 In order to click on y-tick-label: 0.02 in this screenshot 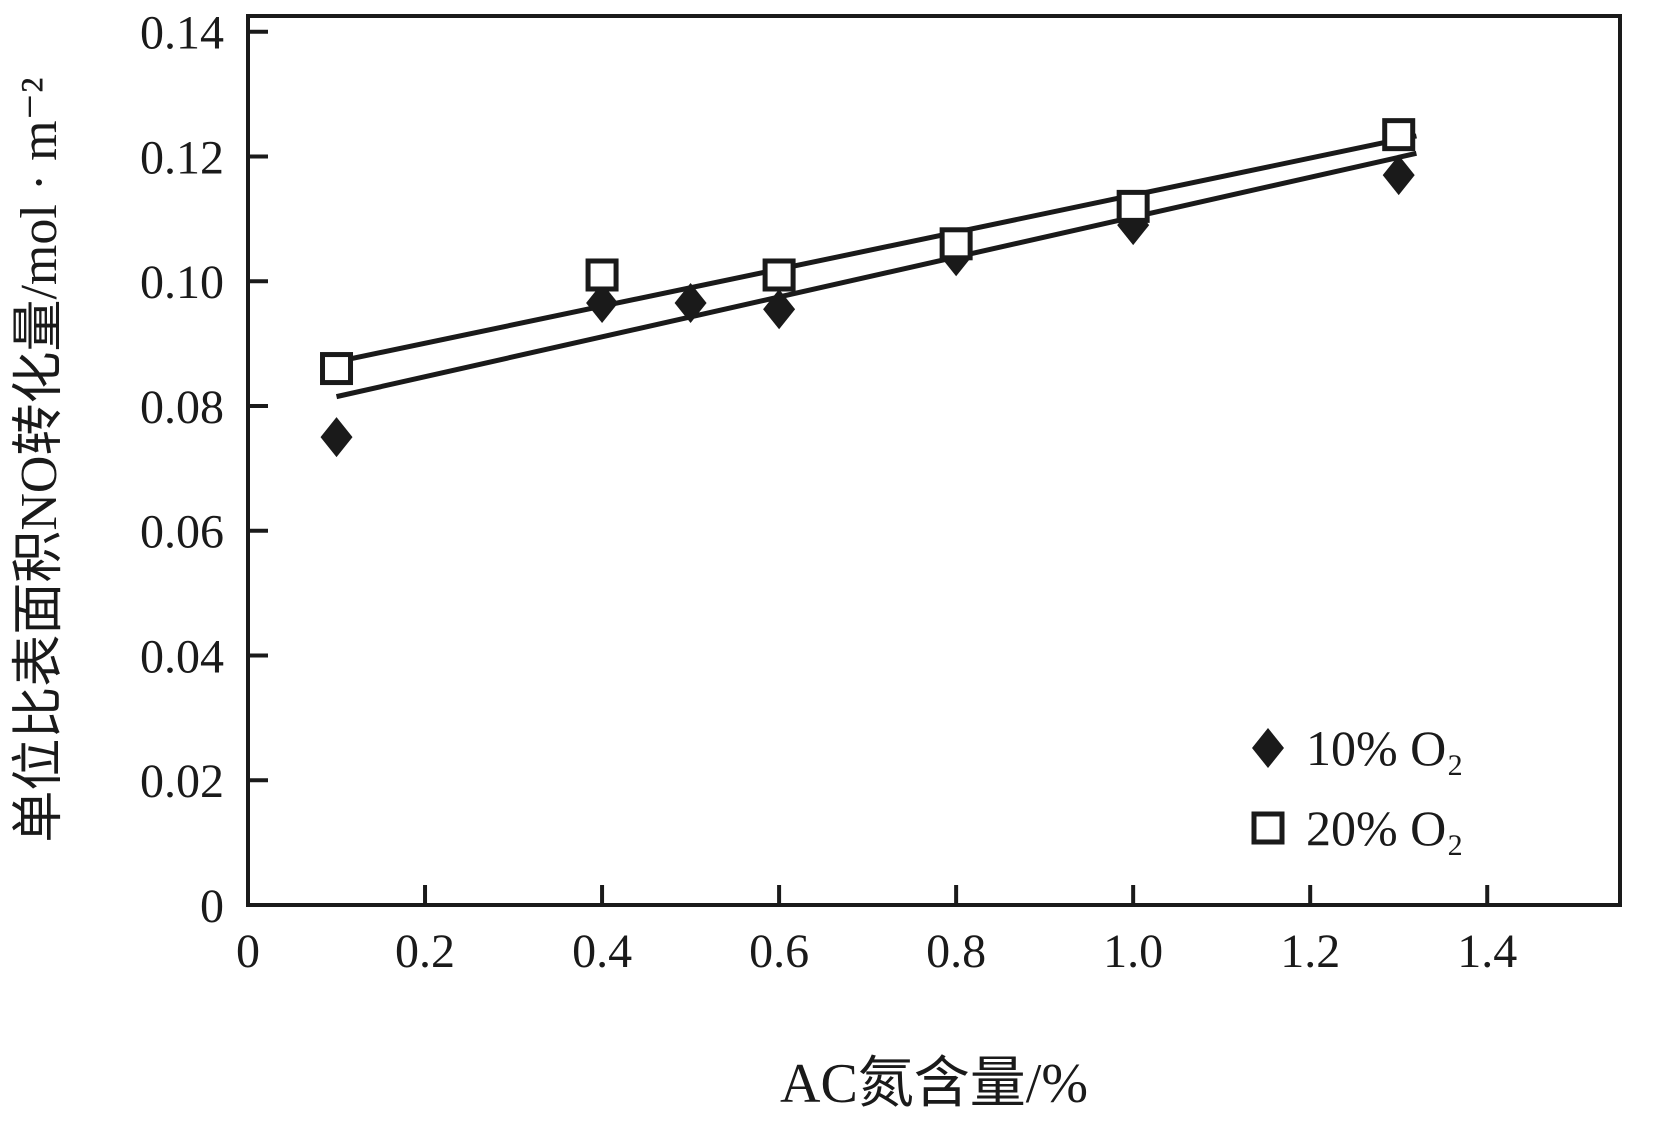, I will do `click(182, 781)`.